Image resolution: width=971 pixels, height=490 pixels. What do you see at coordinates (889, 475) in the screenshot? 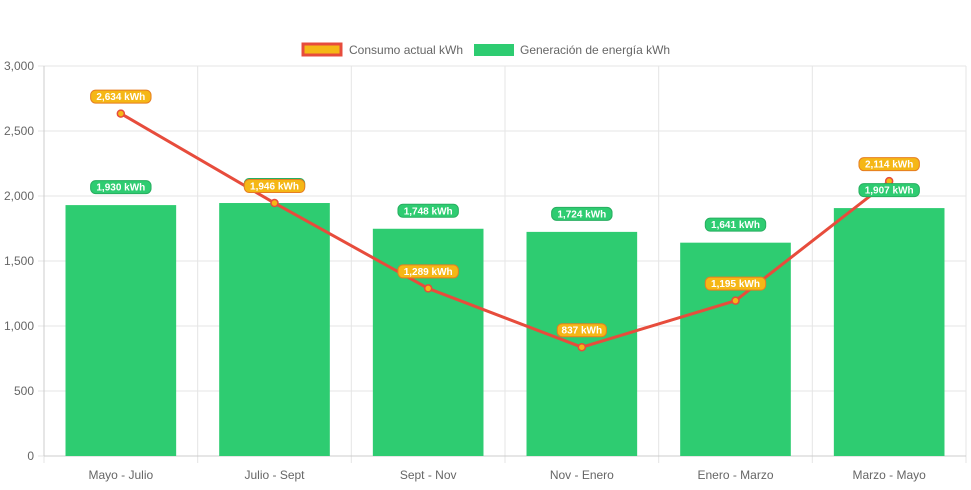
I see `x-tick-label: Marzo - Mayo` at bounding box center [889, 475].